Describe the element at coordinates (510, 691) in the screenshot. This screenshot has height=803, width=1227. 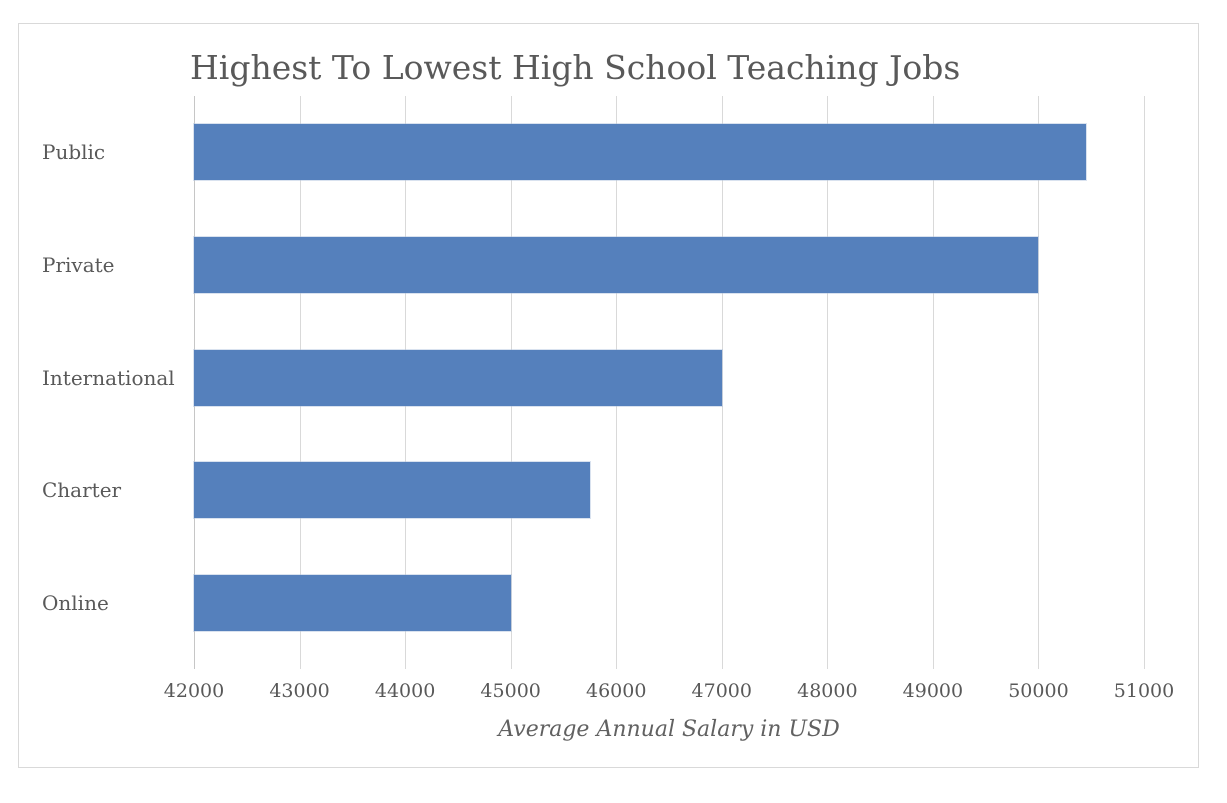
I see `x-tick-label: 45000` at that location.